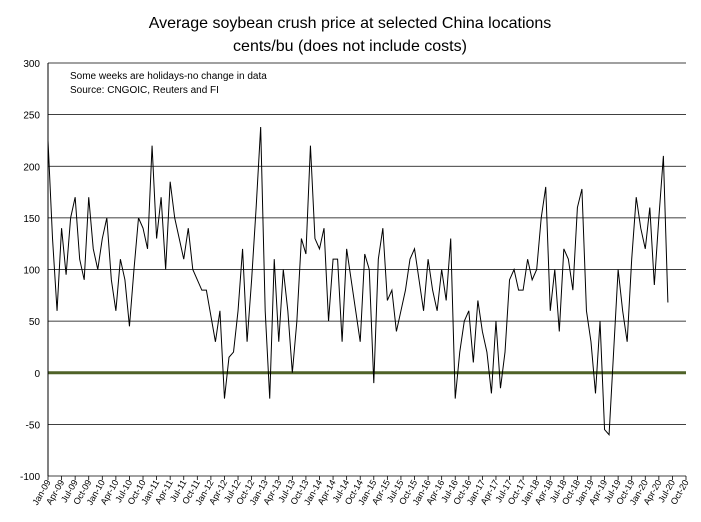 The height and width of the screenshot is (522, 701). What do you see at coordinates (31, 116) in the screenshot?
I see `y-tick-label: 250` at bounding box center [31, 116].